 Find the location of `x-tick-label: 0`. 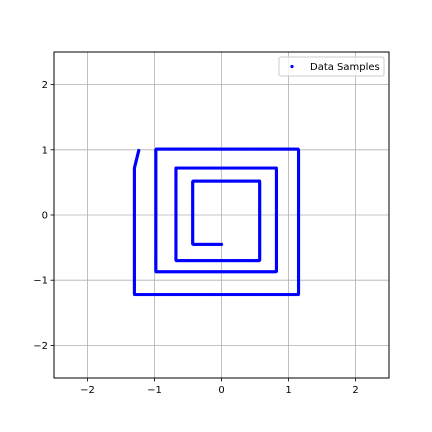

x-tick-label: 0 is located at coordinates (221, 390).